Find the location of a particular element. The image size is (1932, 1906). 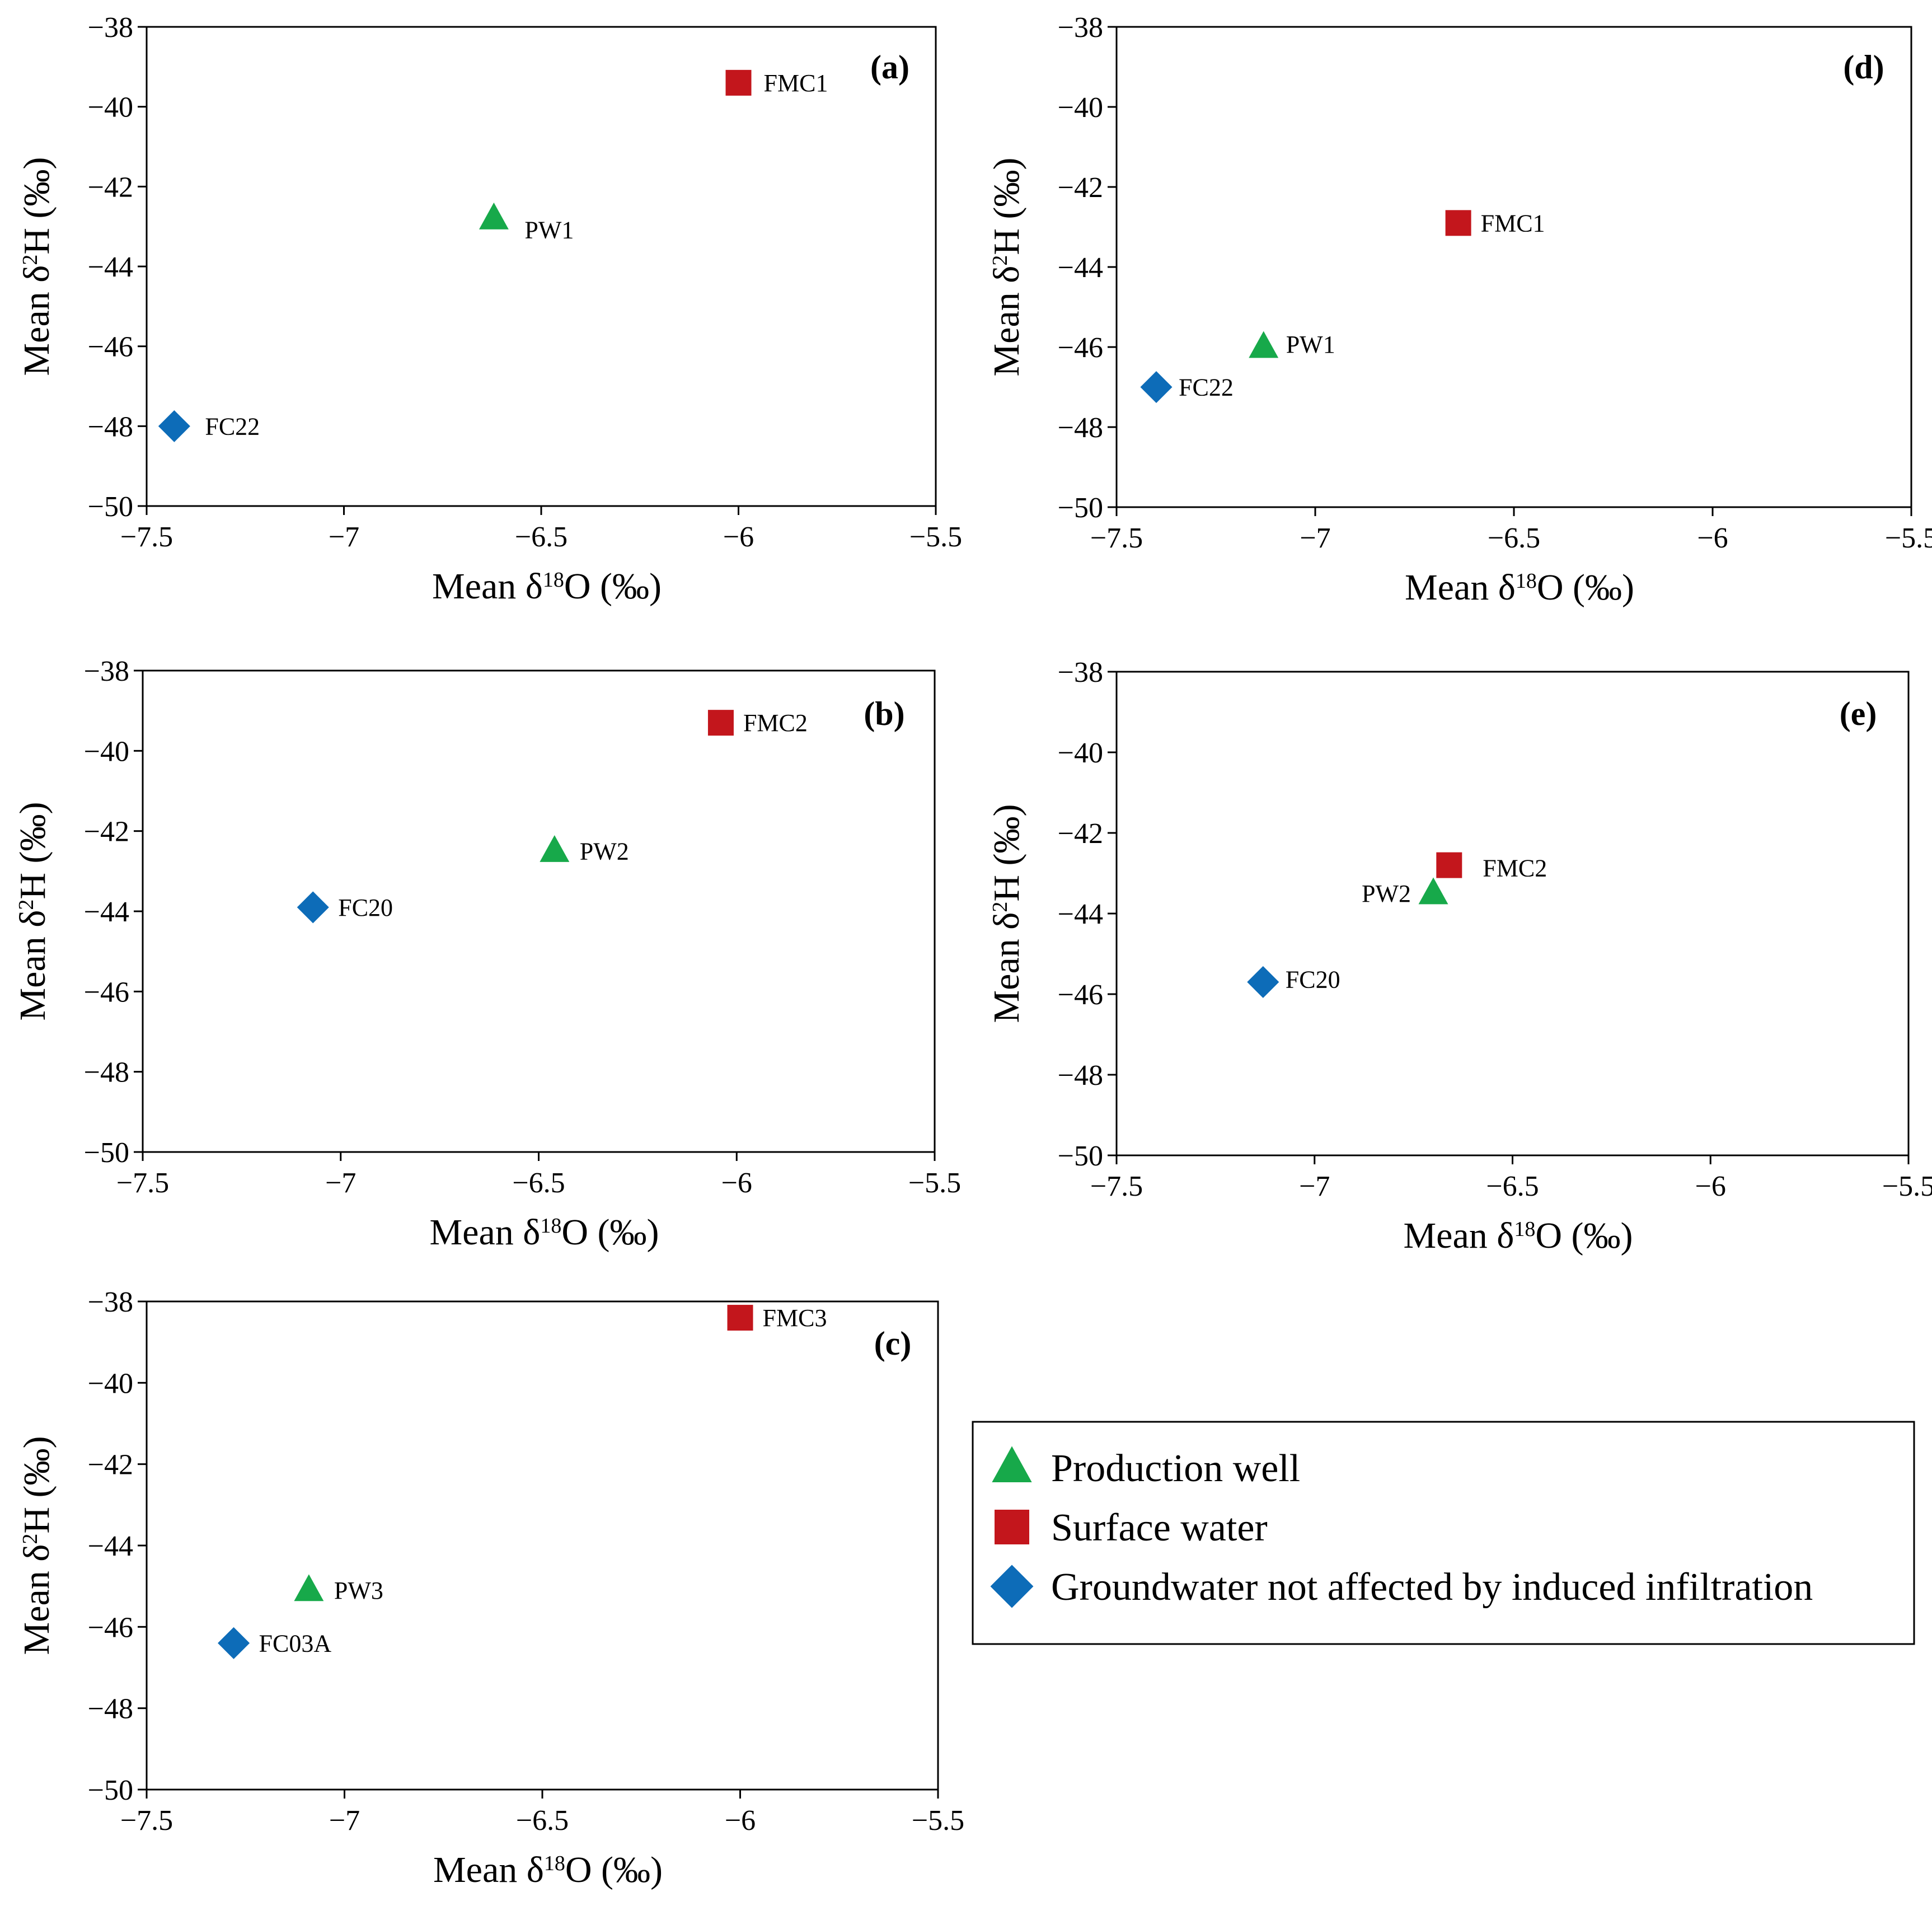

data-point-pw1 is located at coordinates (1264, 344).